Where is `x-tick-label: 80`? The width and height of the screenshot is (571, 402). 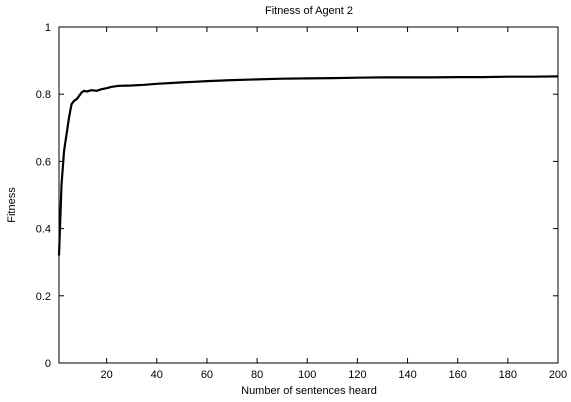
x-tick-label: 80 is located at coordinates (257, 375).